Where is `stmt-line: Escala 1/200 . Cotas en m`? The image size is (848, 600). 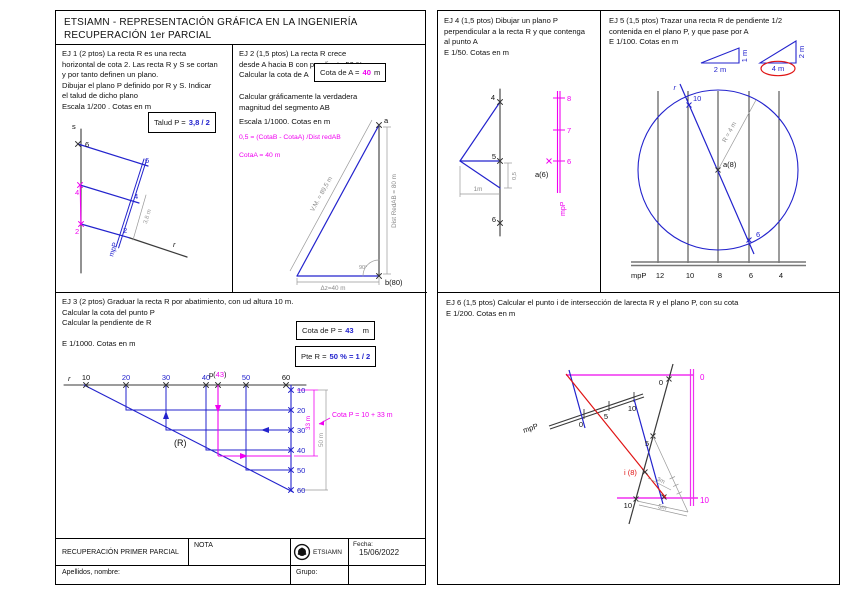 stmt-line: Escala 1/200 . Cotas en m is located at coordinates (107, 106).